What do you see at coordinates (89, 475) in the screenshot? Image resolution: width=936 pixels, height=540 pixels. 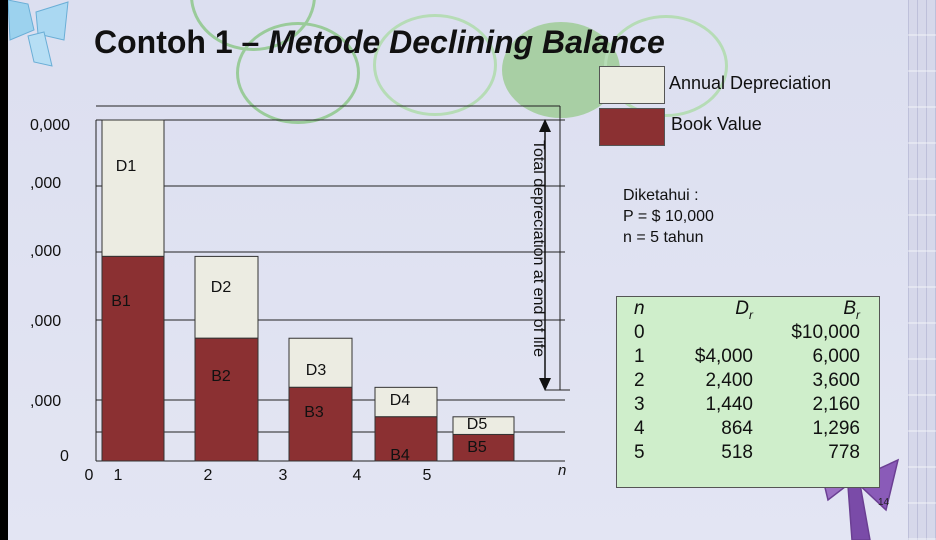 I see `x-tick-label-0: 0` at bounding box center [89, 475].